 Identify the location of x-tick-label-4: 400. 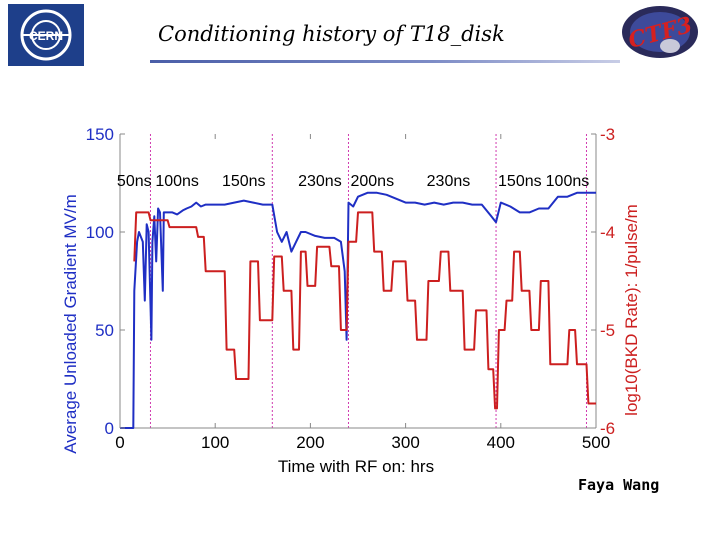
(501, 442).